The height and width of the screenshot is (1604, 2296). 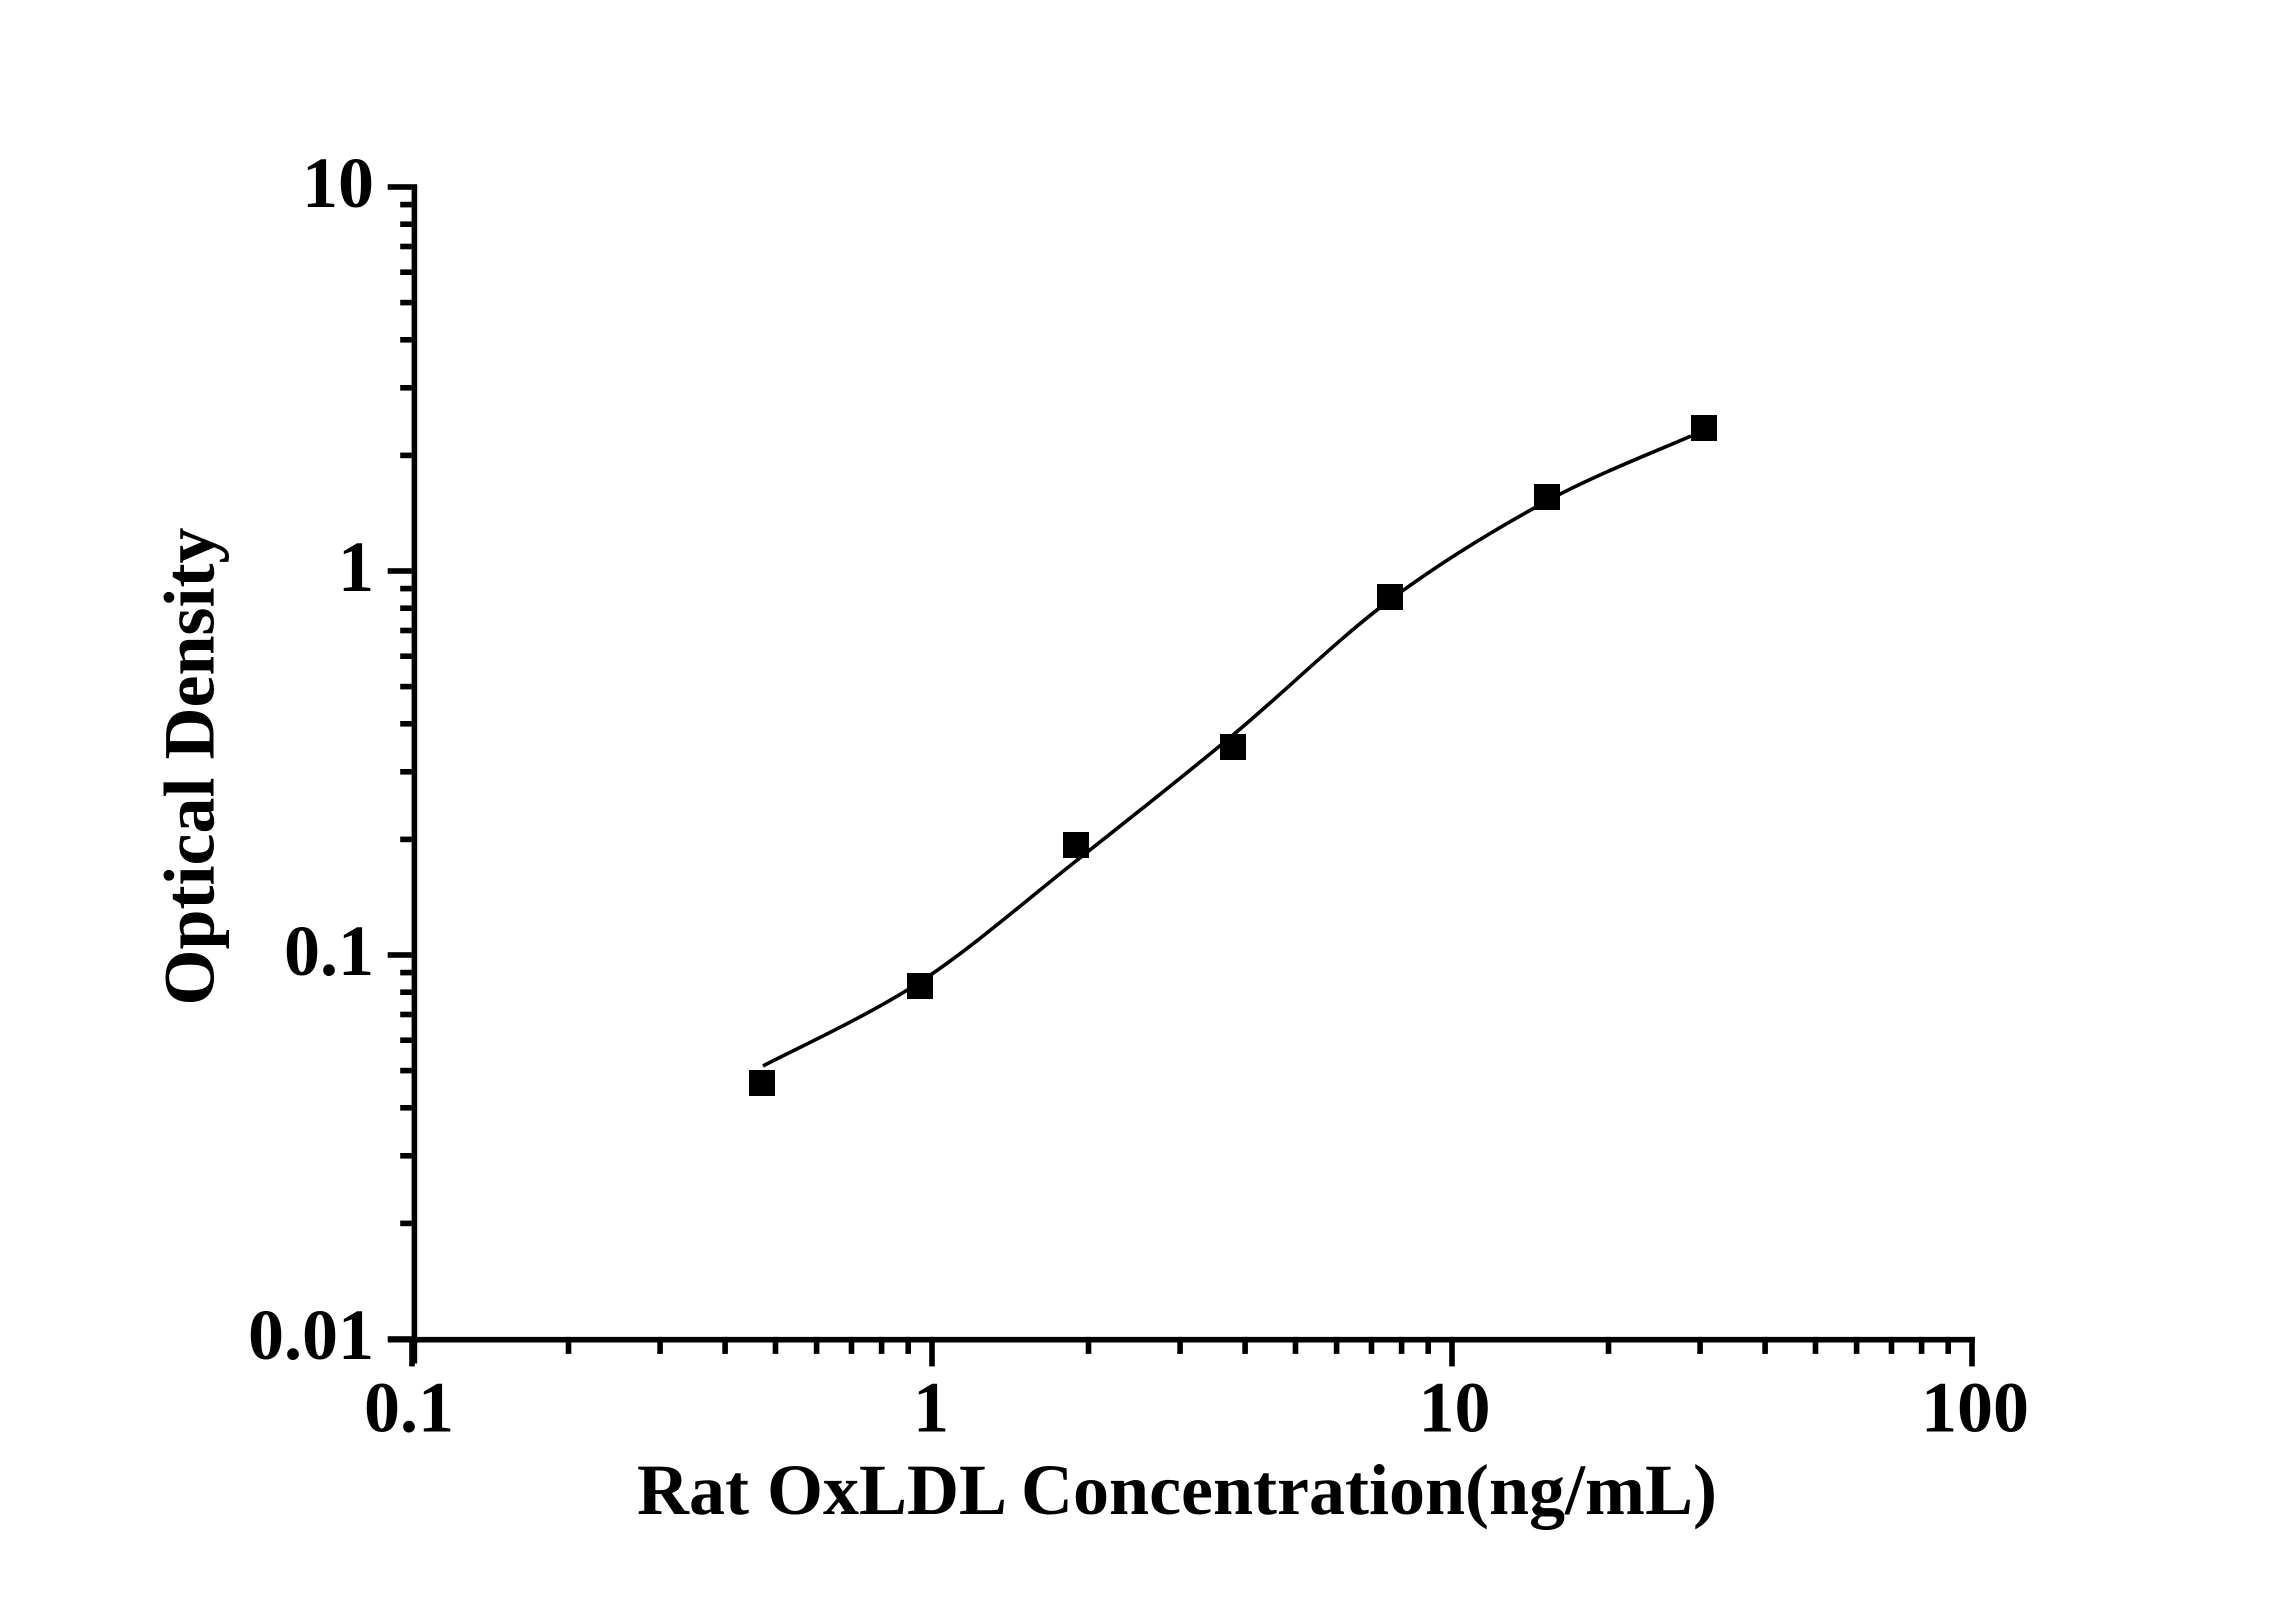 What do you see at coordinates (190, 767) in the screenshot?
I see `svg-text: Optical Density` at bounding box center [190, 767].